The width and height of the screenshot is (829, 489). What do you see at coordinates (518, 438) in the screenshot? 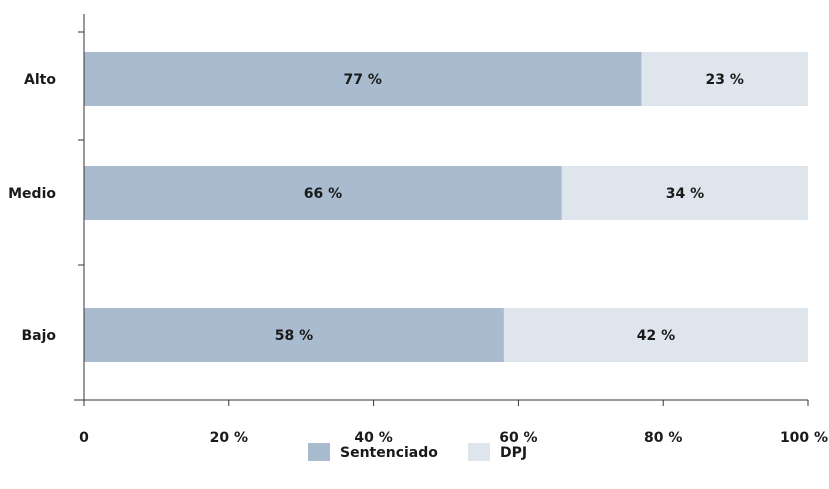
I see `x-tick-label: 60 %` at bounding box center [518, 438].